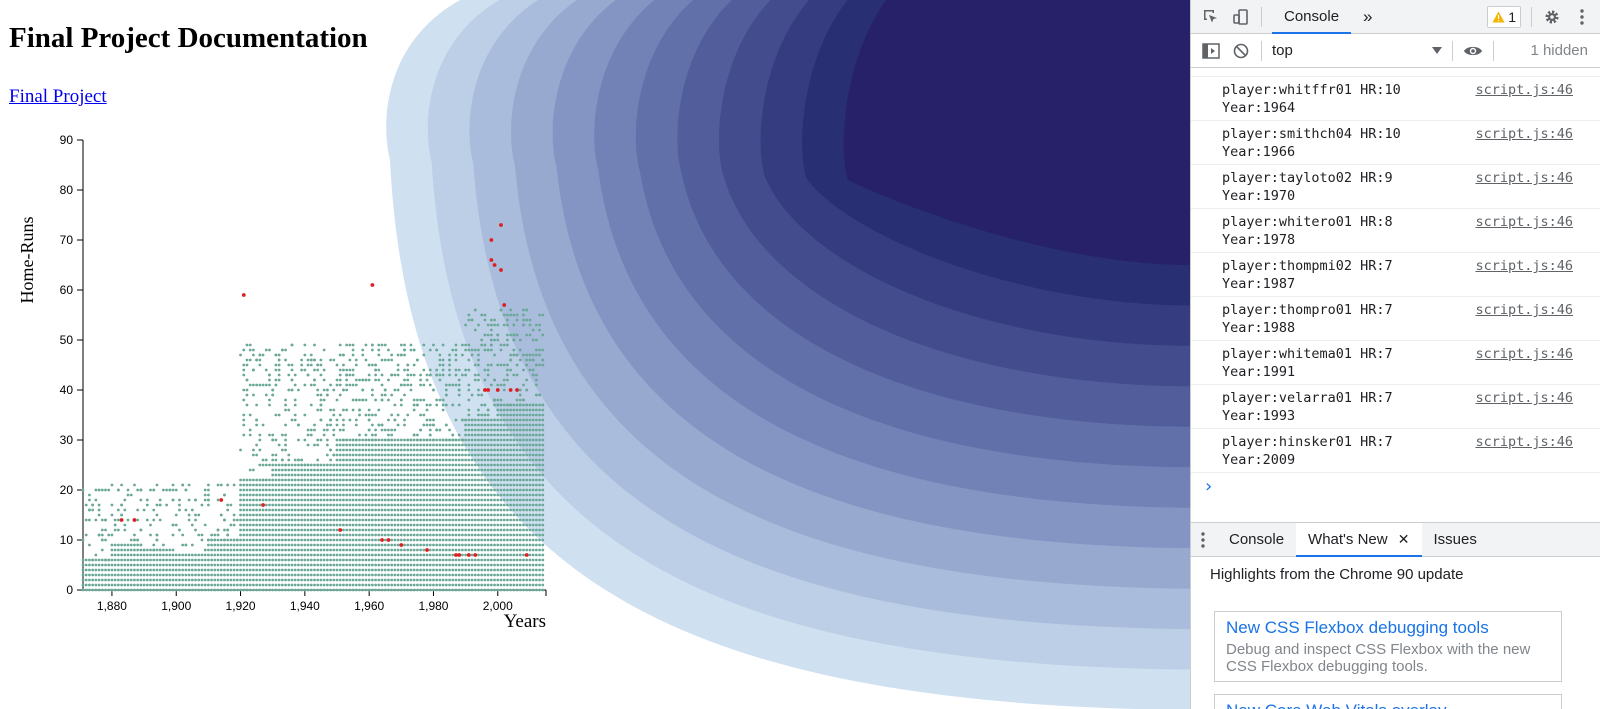 The height and width of the screenshot is (709, 1600). I want to click on sidebar-toggle-icon, so click(1211, 51).